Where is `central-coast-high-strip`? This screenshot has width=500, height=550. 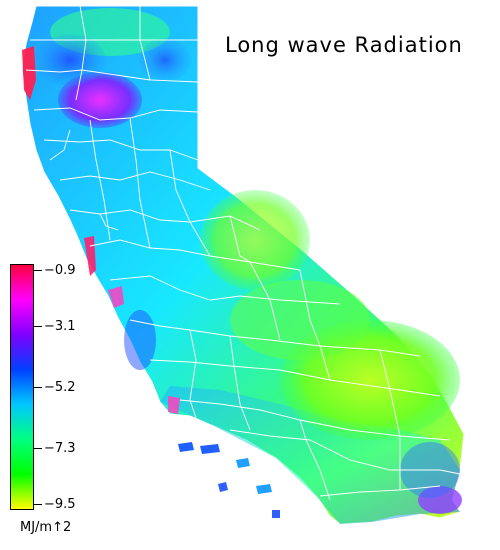
central-coast-high-strip is located at coordinates (116, 297).